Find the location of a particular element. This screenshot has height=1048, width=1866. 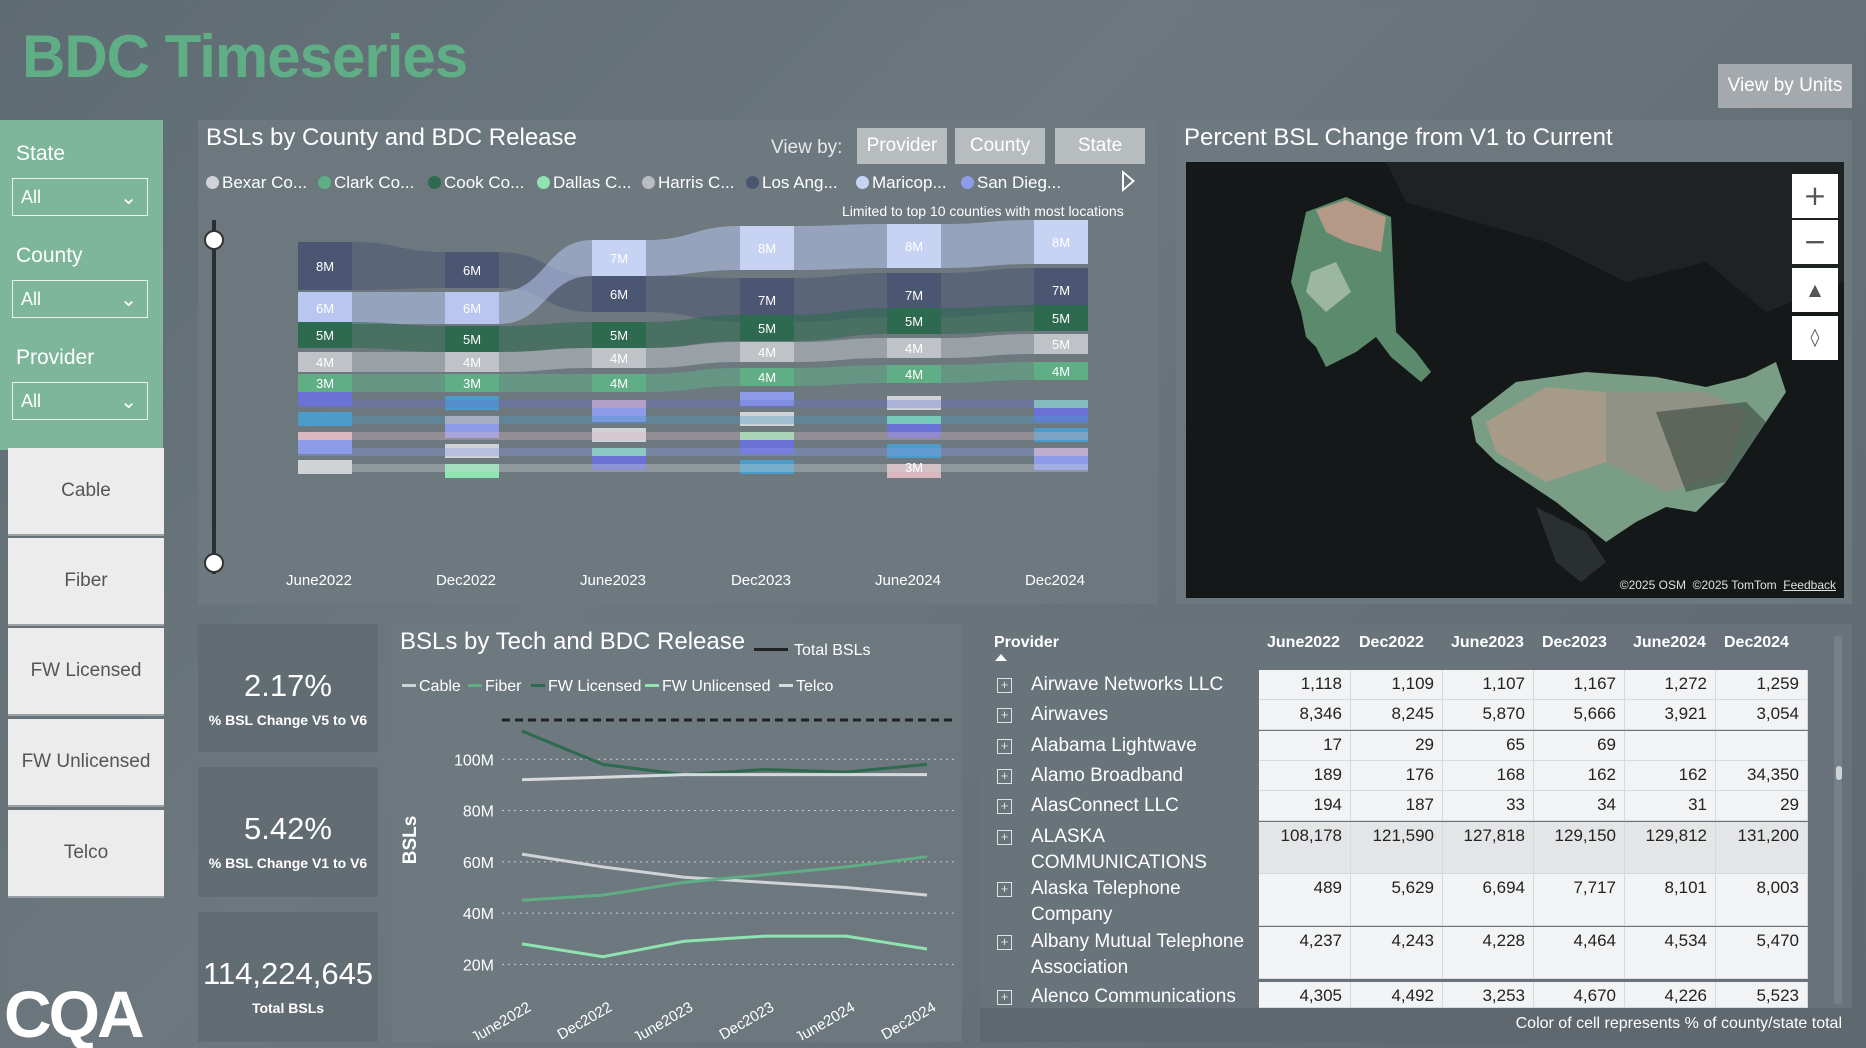

table-scrollbar is located at coordinates (1838, 820).